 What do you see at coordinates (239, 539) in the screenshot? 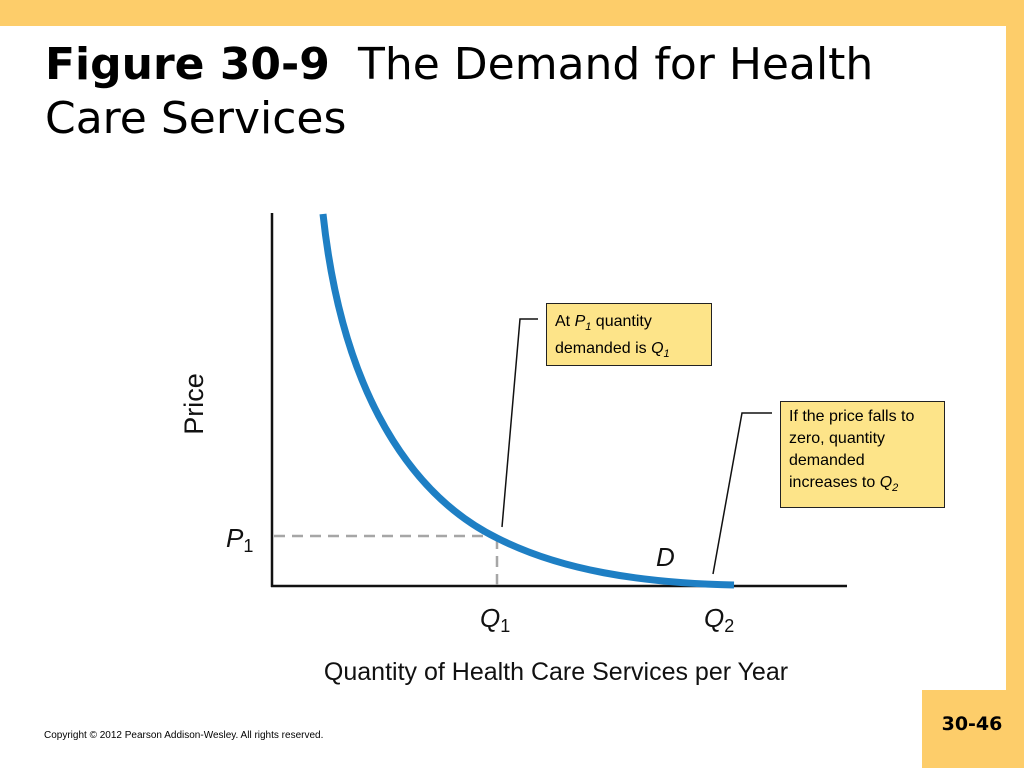
I see `p1-label: P1` at bounding box center [239, 539].